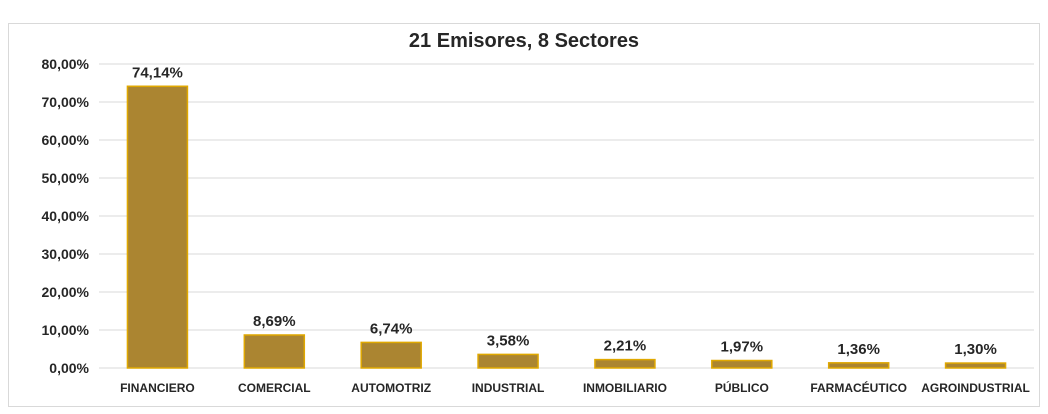  I want to click on y-tick-label: 30,00%, so click(66, 254).